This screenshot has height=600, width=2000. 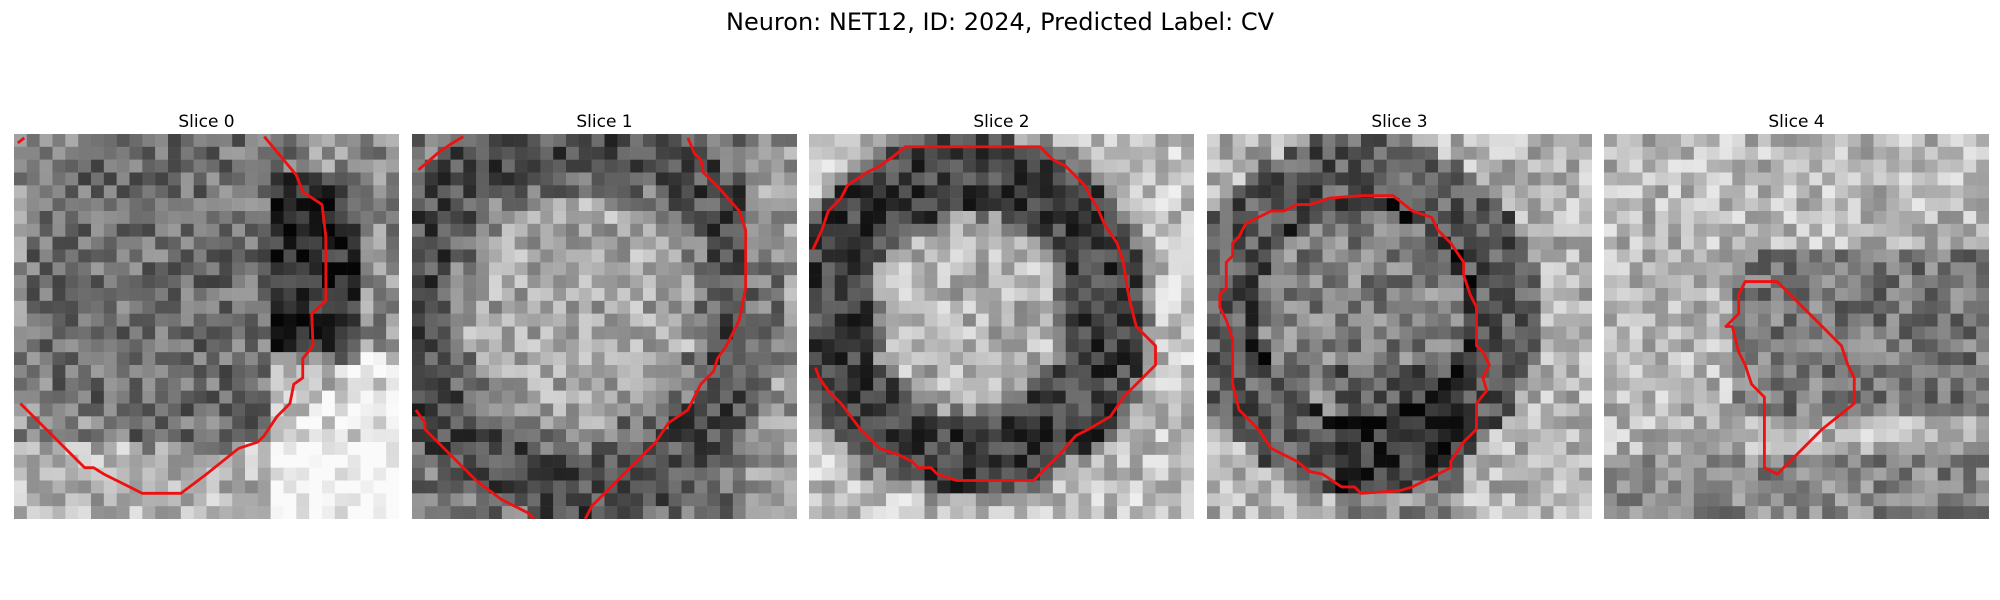 What do you see at coordinates (1399, 122) in the screenshot?
I see `slice-title-3: Slice 3` at bounding box center [1399, 122].